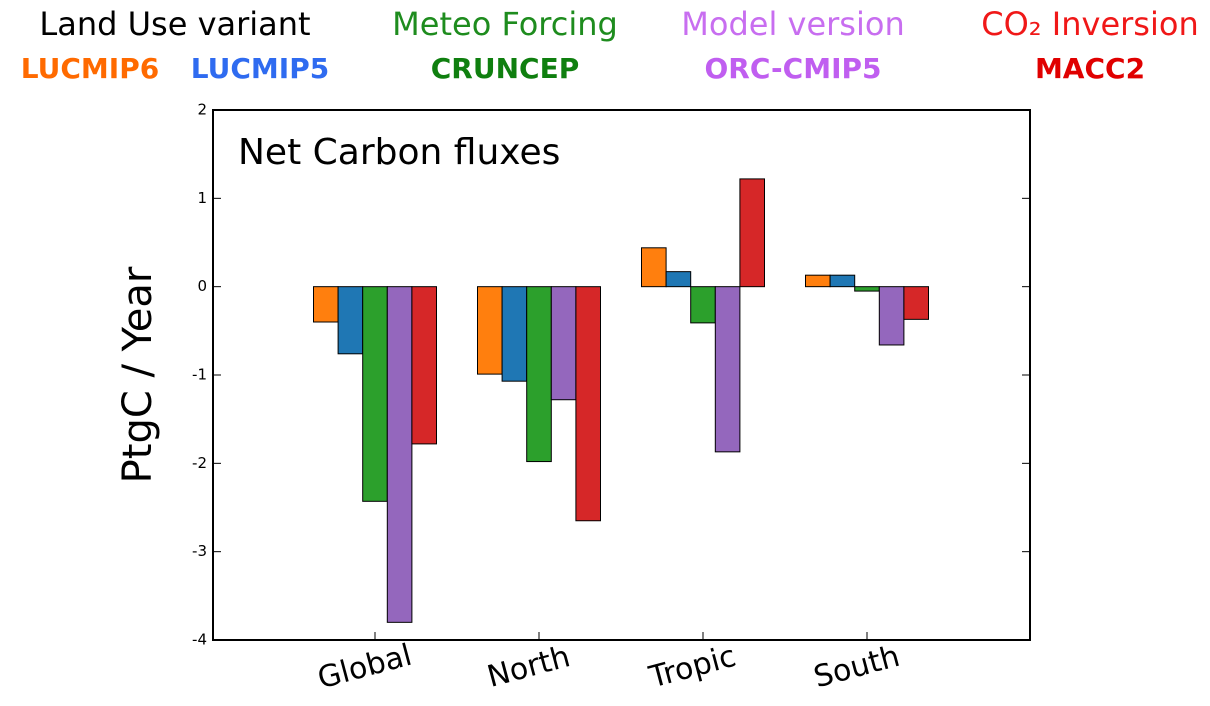 The width and height of the screenshot is (1210, 706). I want to click on legend-entry: LUCMIP6, so click(90, 68).